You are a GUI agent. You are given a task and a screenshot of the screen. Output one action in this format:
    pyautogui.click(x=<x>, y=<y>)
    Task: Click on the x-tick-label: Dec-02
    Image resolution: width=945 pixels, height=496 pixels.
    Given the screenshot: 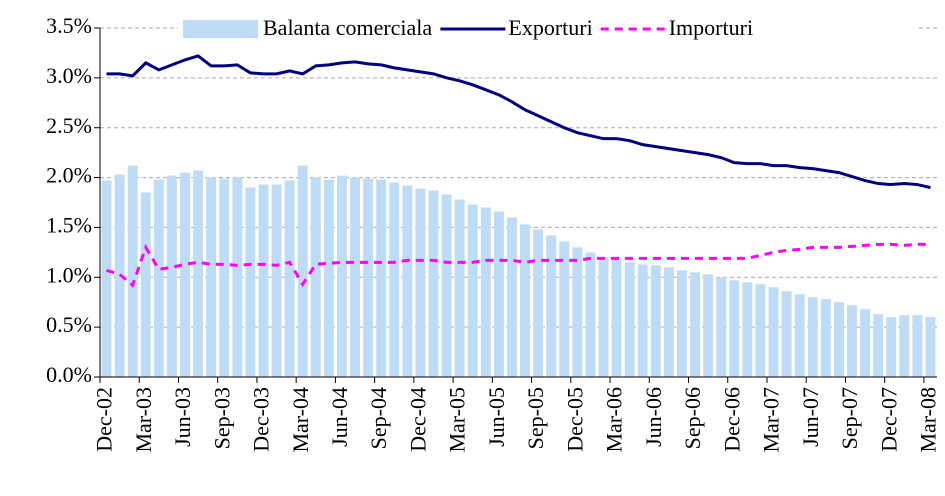 What is the action you would take?
    pyautogui.click(x=104, y=419)
    